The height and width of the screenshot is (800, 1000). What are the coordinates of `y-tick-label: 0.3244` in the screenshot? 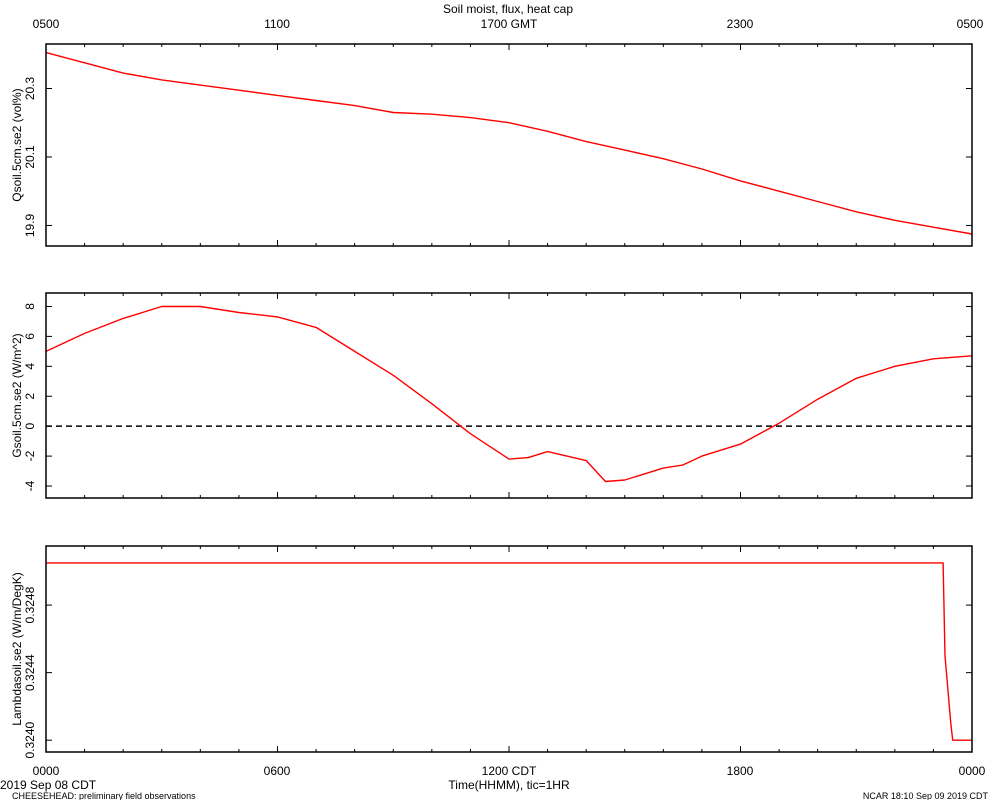 It's located at (30, 672).